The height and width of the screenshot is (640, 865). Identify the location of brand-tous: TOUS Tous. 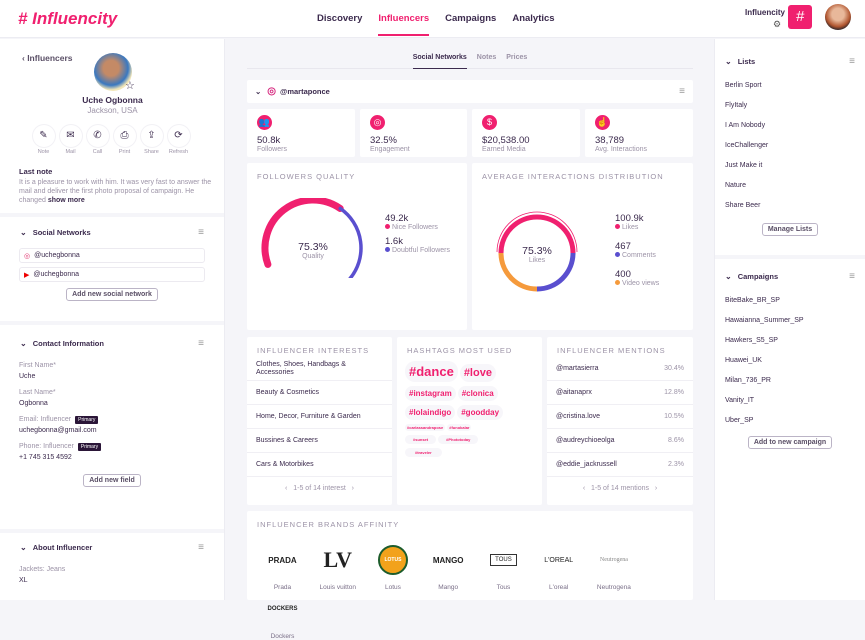
(503, 566).